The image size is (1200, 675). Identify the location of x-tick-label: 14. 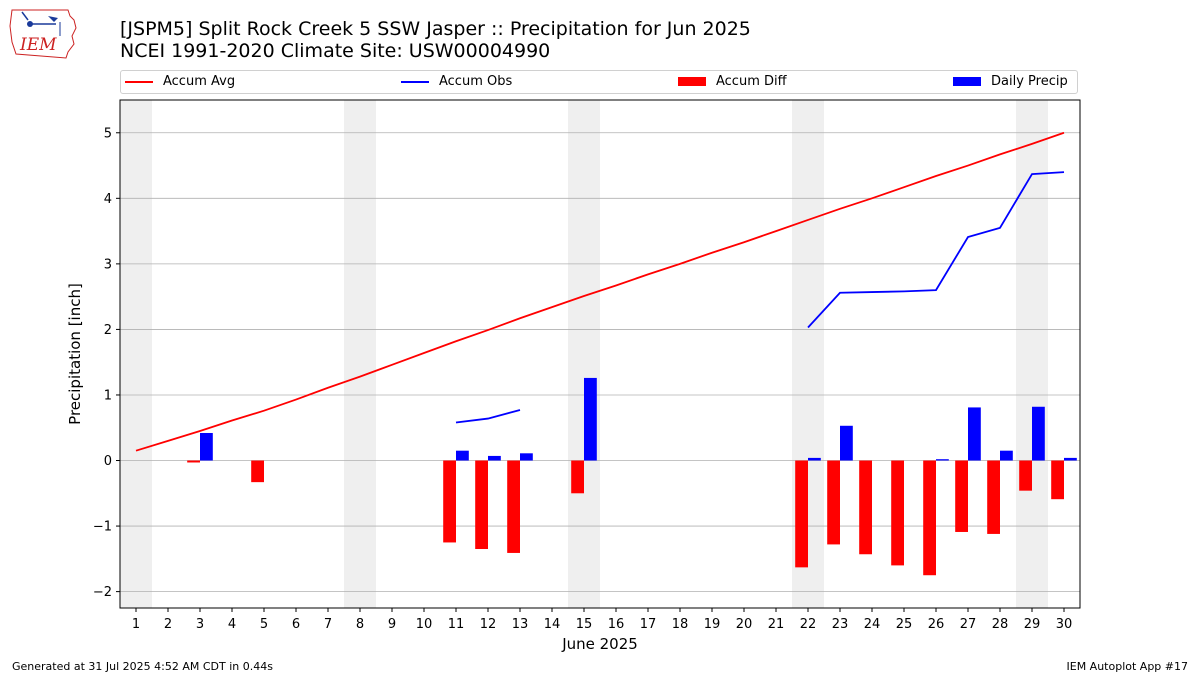
(552, 624).